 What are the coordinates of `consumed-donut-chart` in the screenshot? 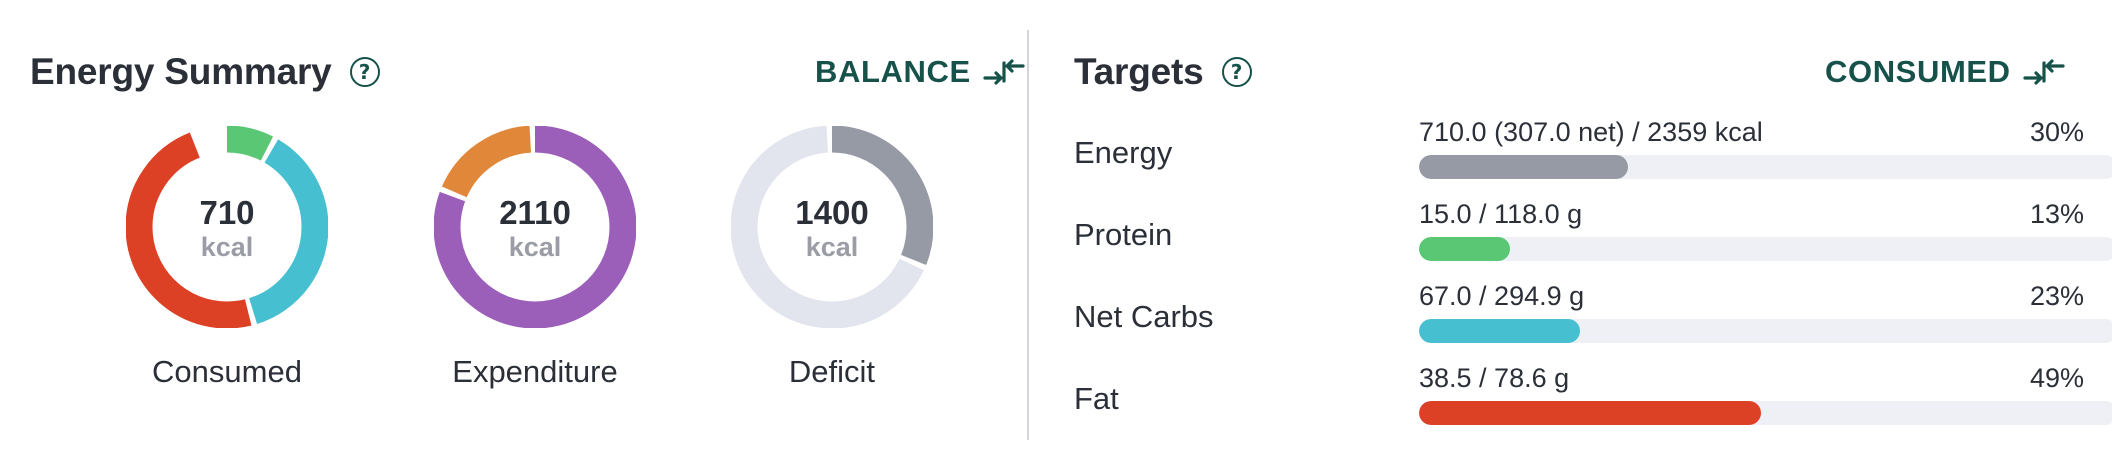 It's located at (227, 227).